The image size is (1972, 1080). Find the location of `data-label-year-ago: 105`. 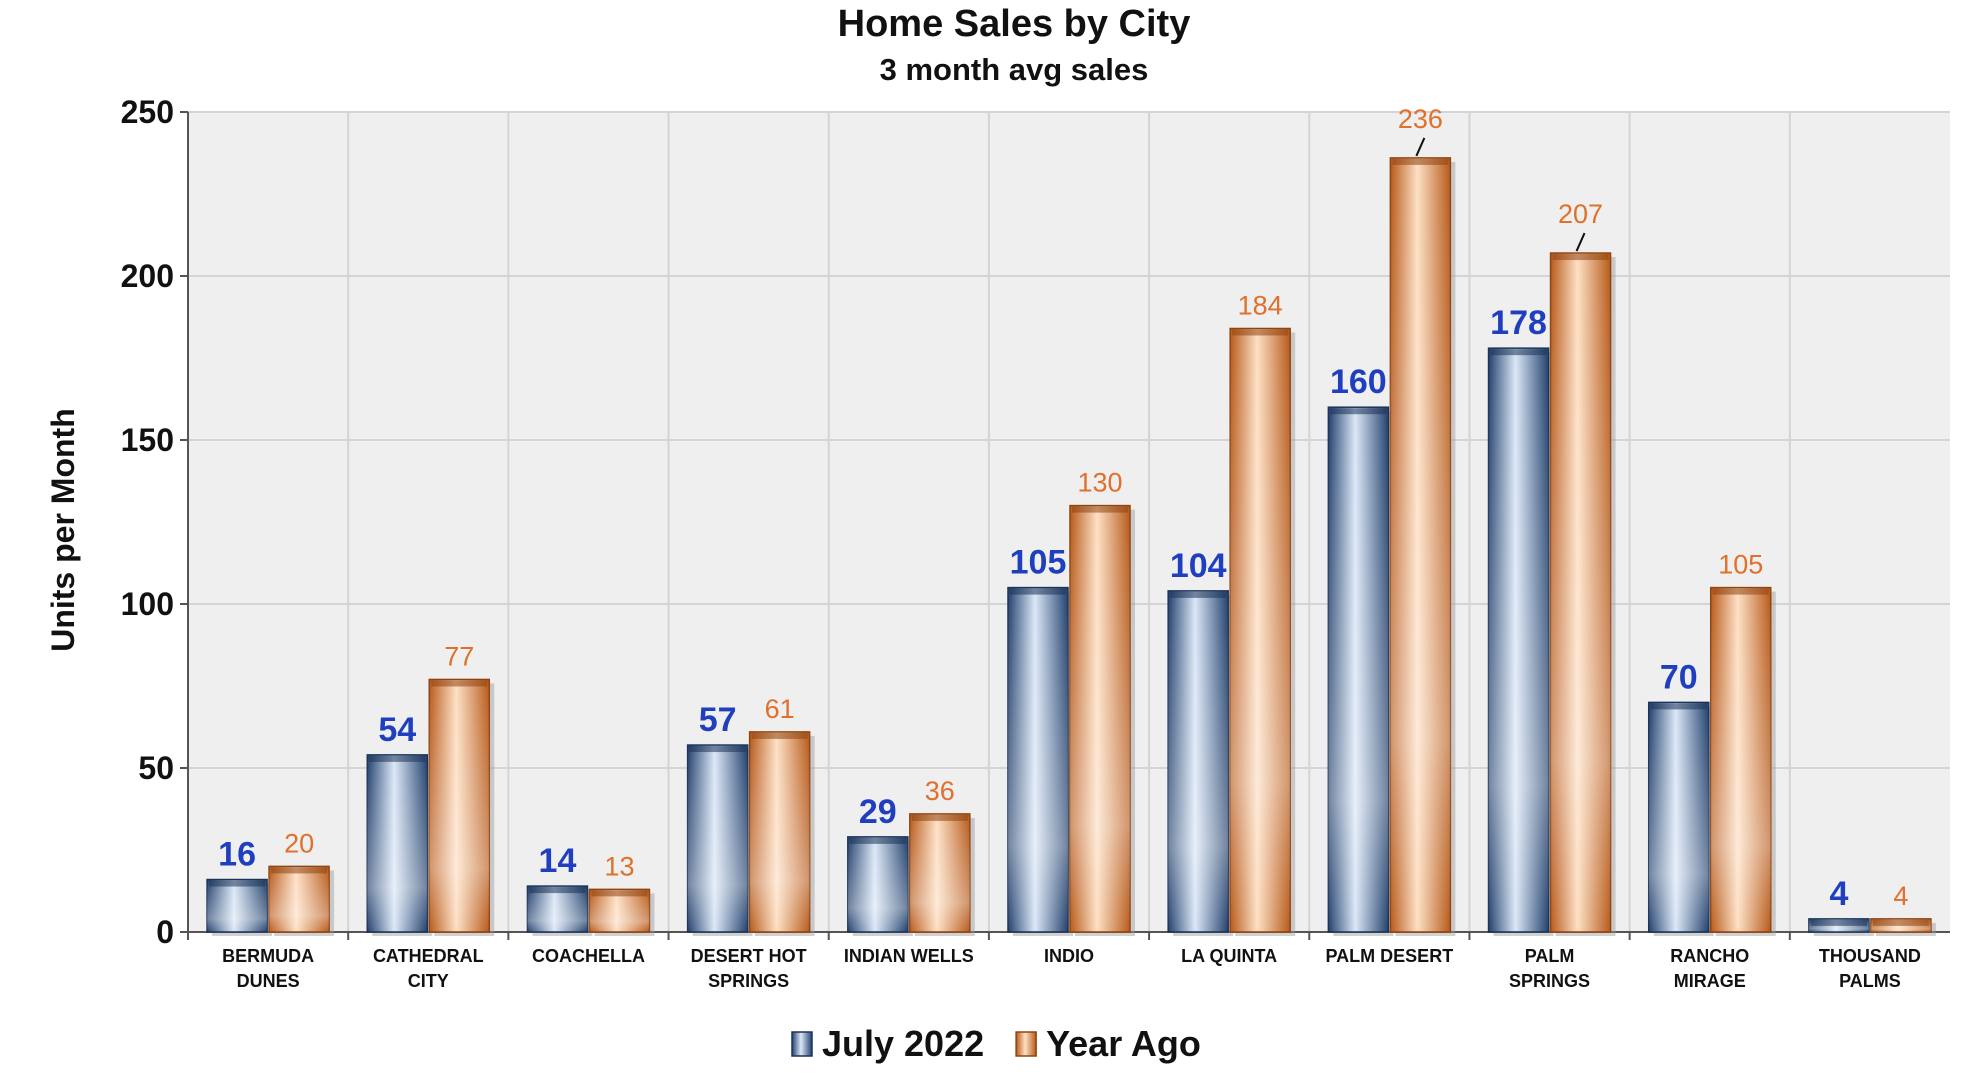

data-label-year-ago: 105 is located at coordinates (1740, 565).